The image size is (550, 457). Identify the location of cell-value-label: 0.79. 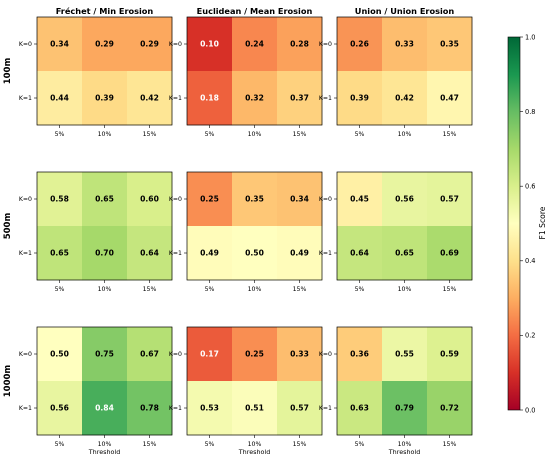
(404, 408).